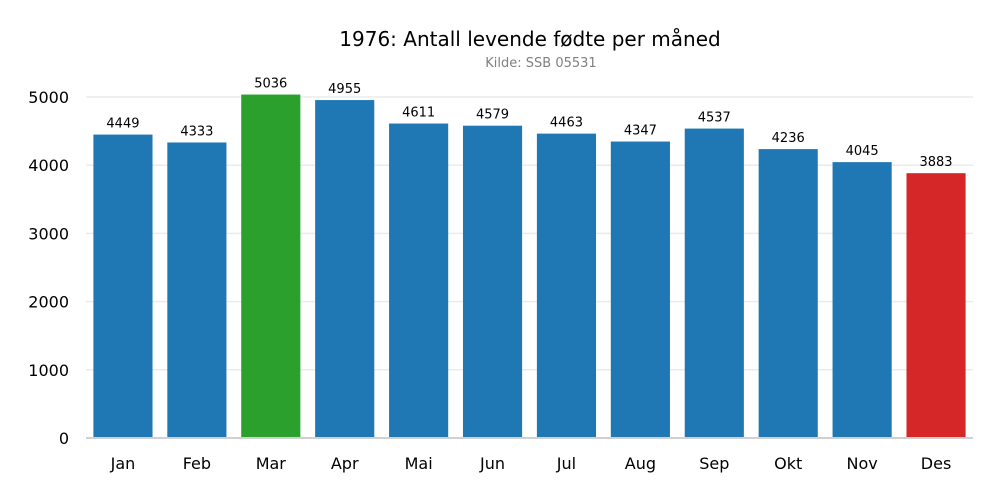 Image resolution: width=1000 pixels, height=504 pixels. Describe the element at coordinates (271, 266) in the screenshot. I see `bar-mar` at that location.